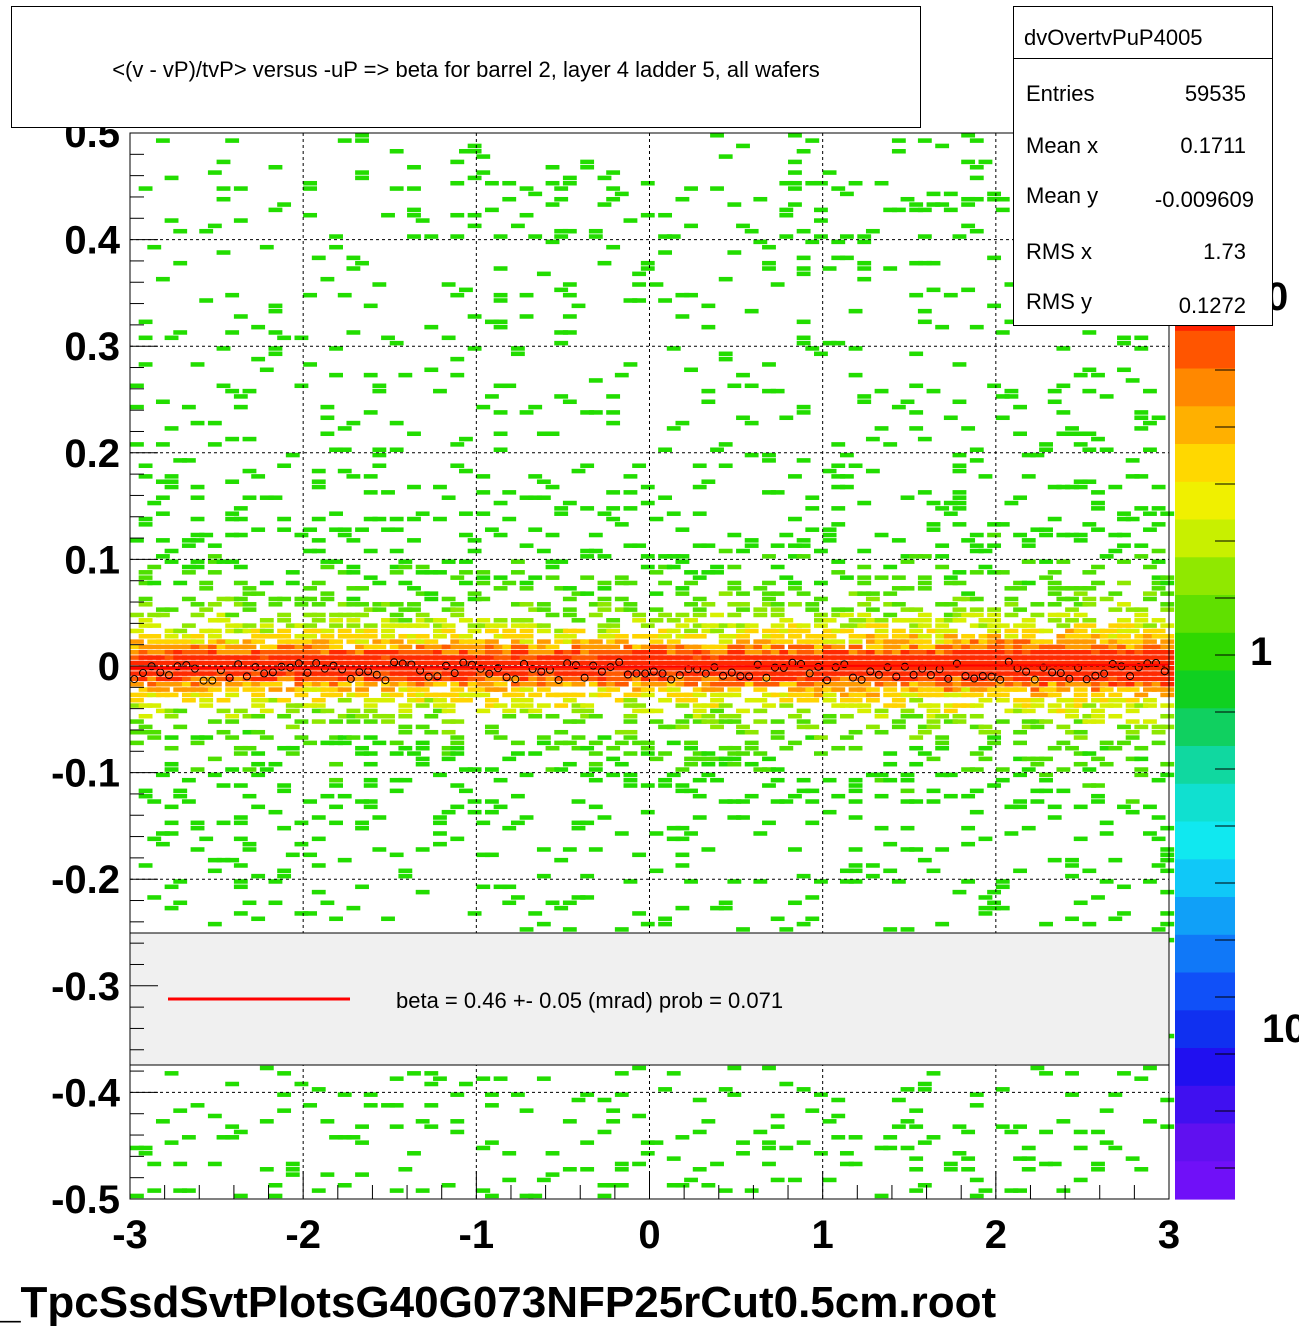 The image size is (1299, 1333). I want to click on profile-marker, so click(991, 676).